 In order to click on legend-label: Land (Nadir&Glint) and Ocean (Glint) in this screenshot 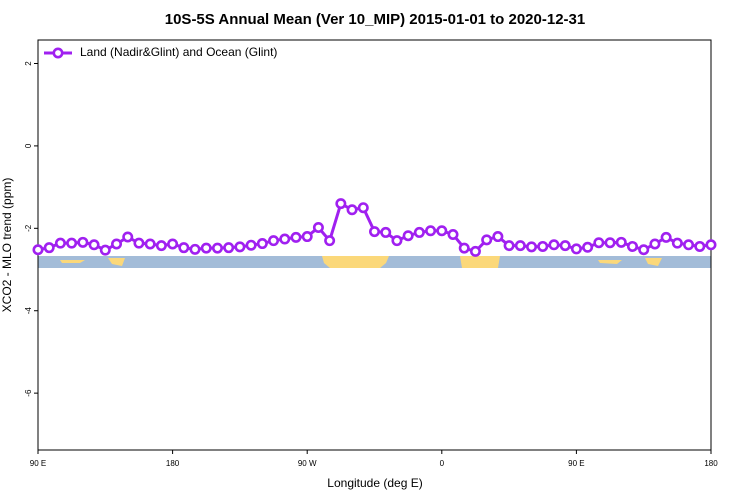, I will do `click(178, 52)`.